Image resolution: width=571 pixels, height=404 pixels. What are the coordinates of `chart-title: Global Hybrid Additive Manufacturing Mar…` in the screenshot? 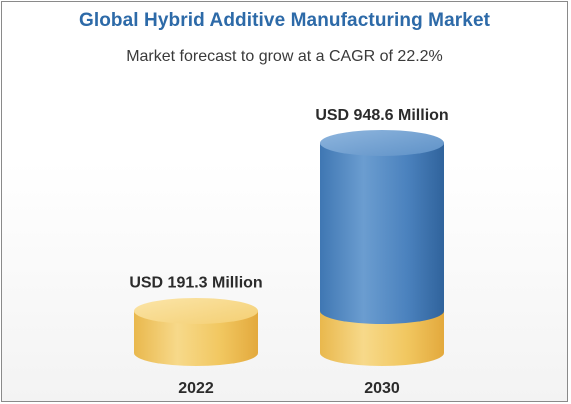 It's located at (284, 20).